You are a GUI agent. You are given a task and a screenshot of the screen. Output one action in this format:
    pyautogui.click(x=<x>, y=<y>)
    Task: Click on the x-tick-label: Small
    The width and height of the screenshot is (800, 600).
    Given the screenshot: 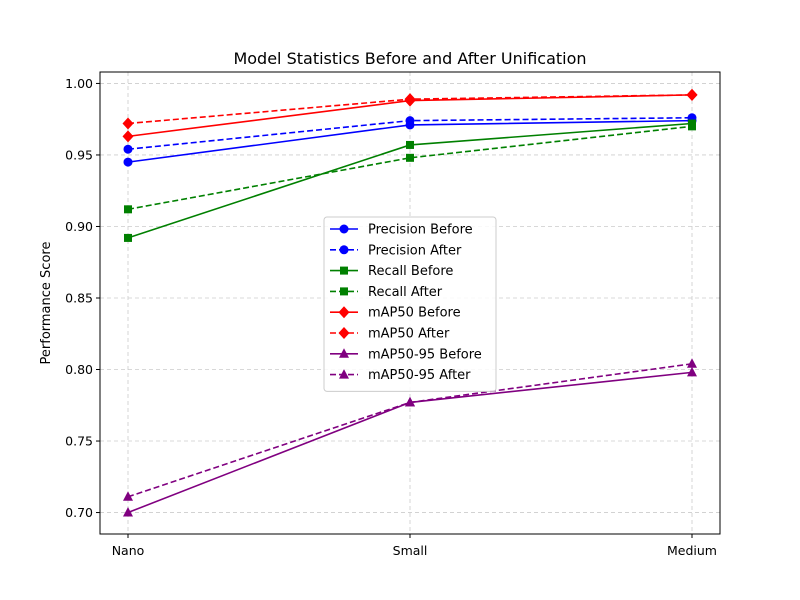 What is the action you would take?
    pyautogui.click(x=410, y=550)
    